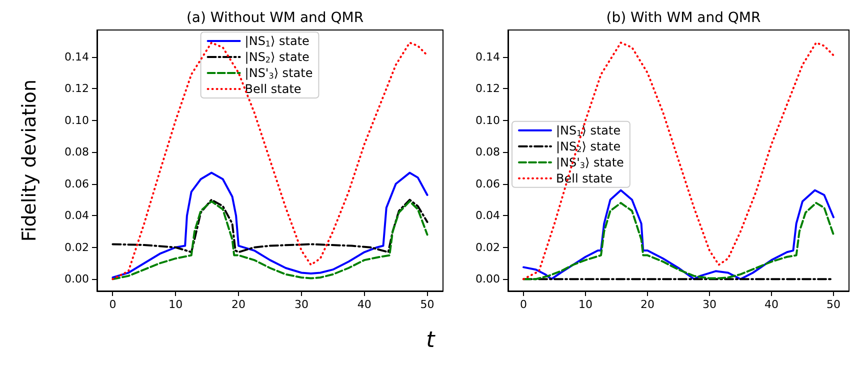 The height and width of the screenshot is (391, 861). Describe the element at coordinates (684, 18) in the screenshot. I see `chart-title: (b) With WM and QMR` at that location.